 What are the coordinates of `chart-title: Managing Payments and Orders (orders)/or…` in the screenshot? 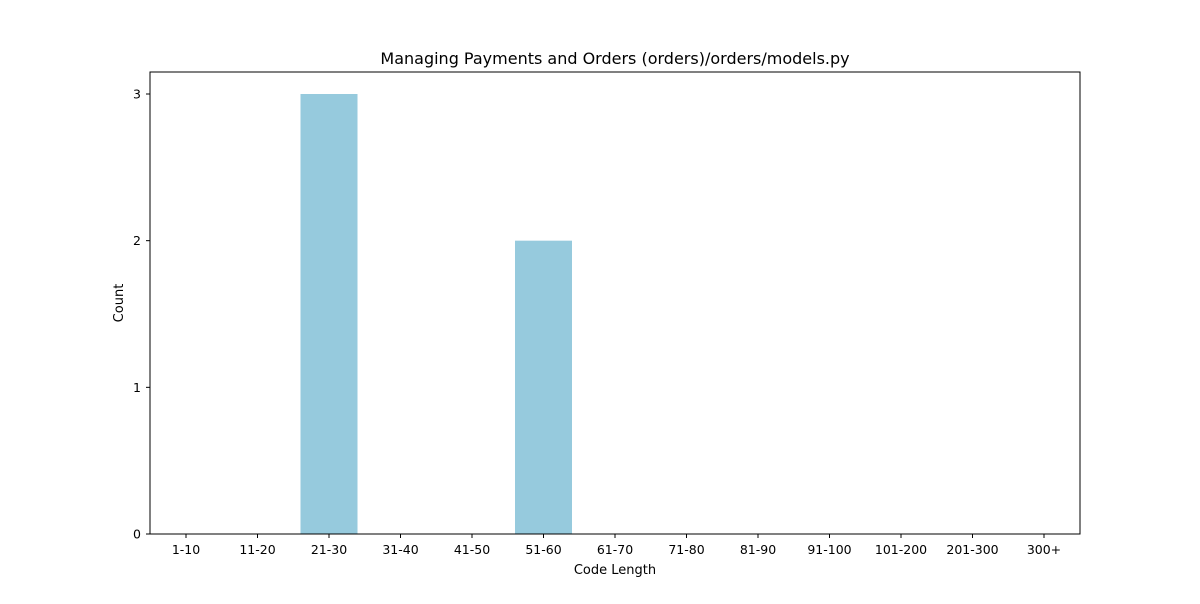 It's located at (614, 58).